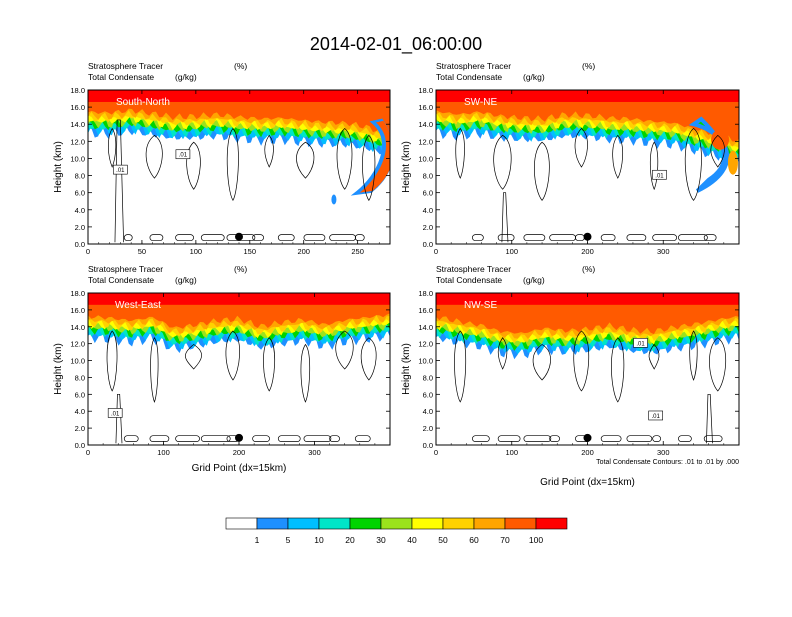 The image size is (792, 617). I want to click on panel-title-condensate: Total Condensate, so click(469, 77).